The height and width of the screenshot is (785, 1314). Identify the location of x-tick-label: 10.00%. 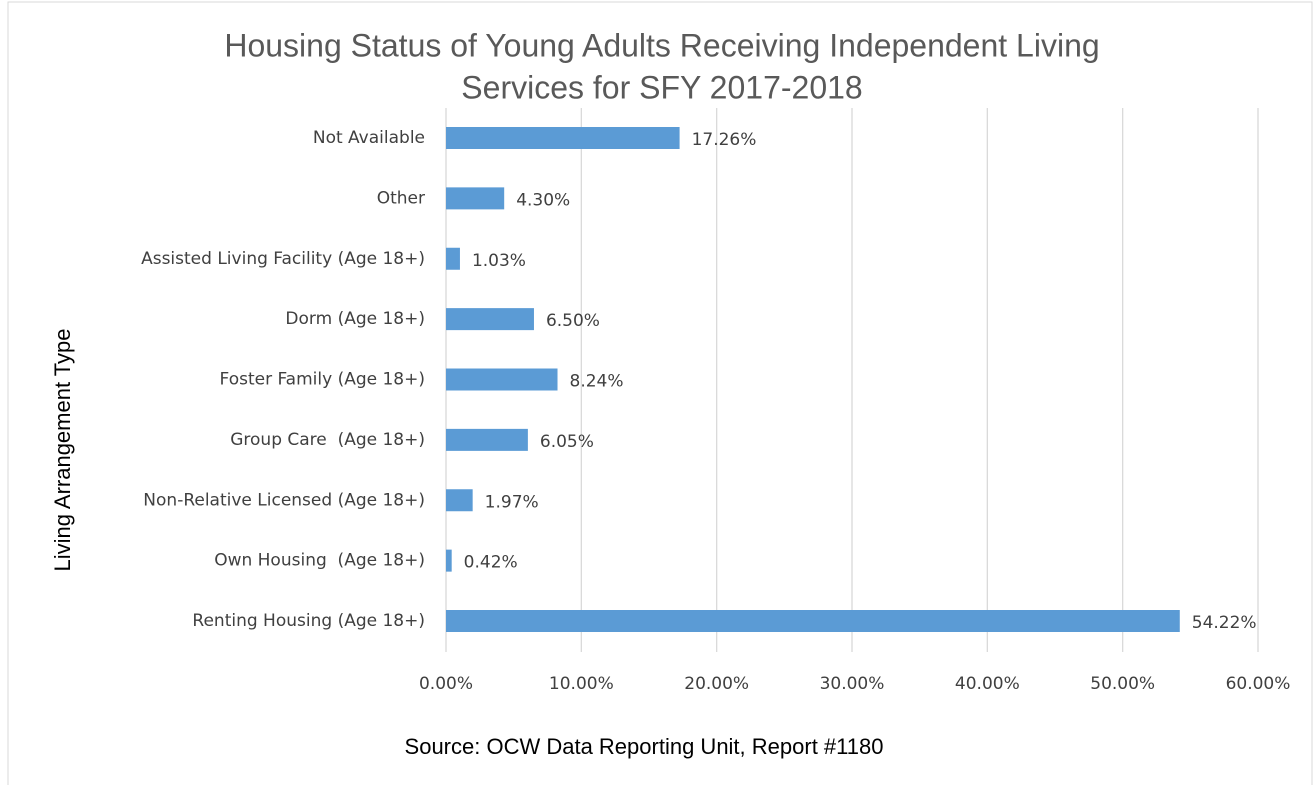
(581, 684).